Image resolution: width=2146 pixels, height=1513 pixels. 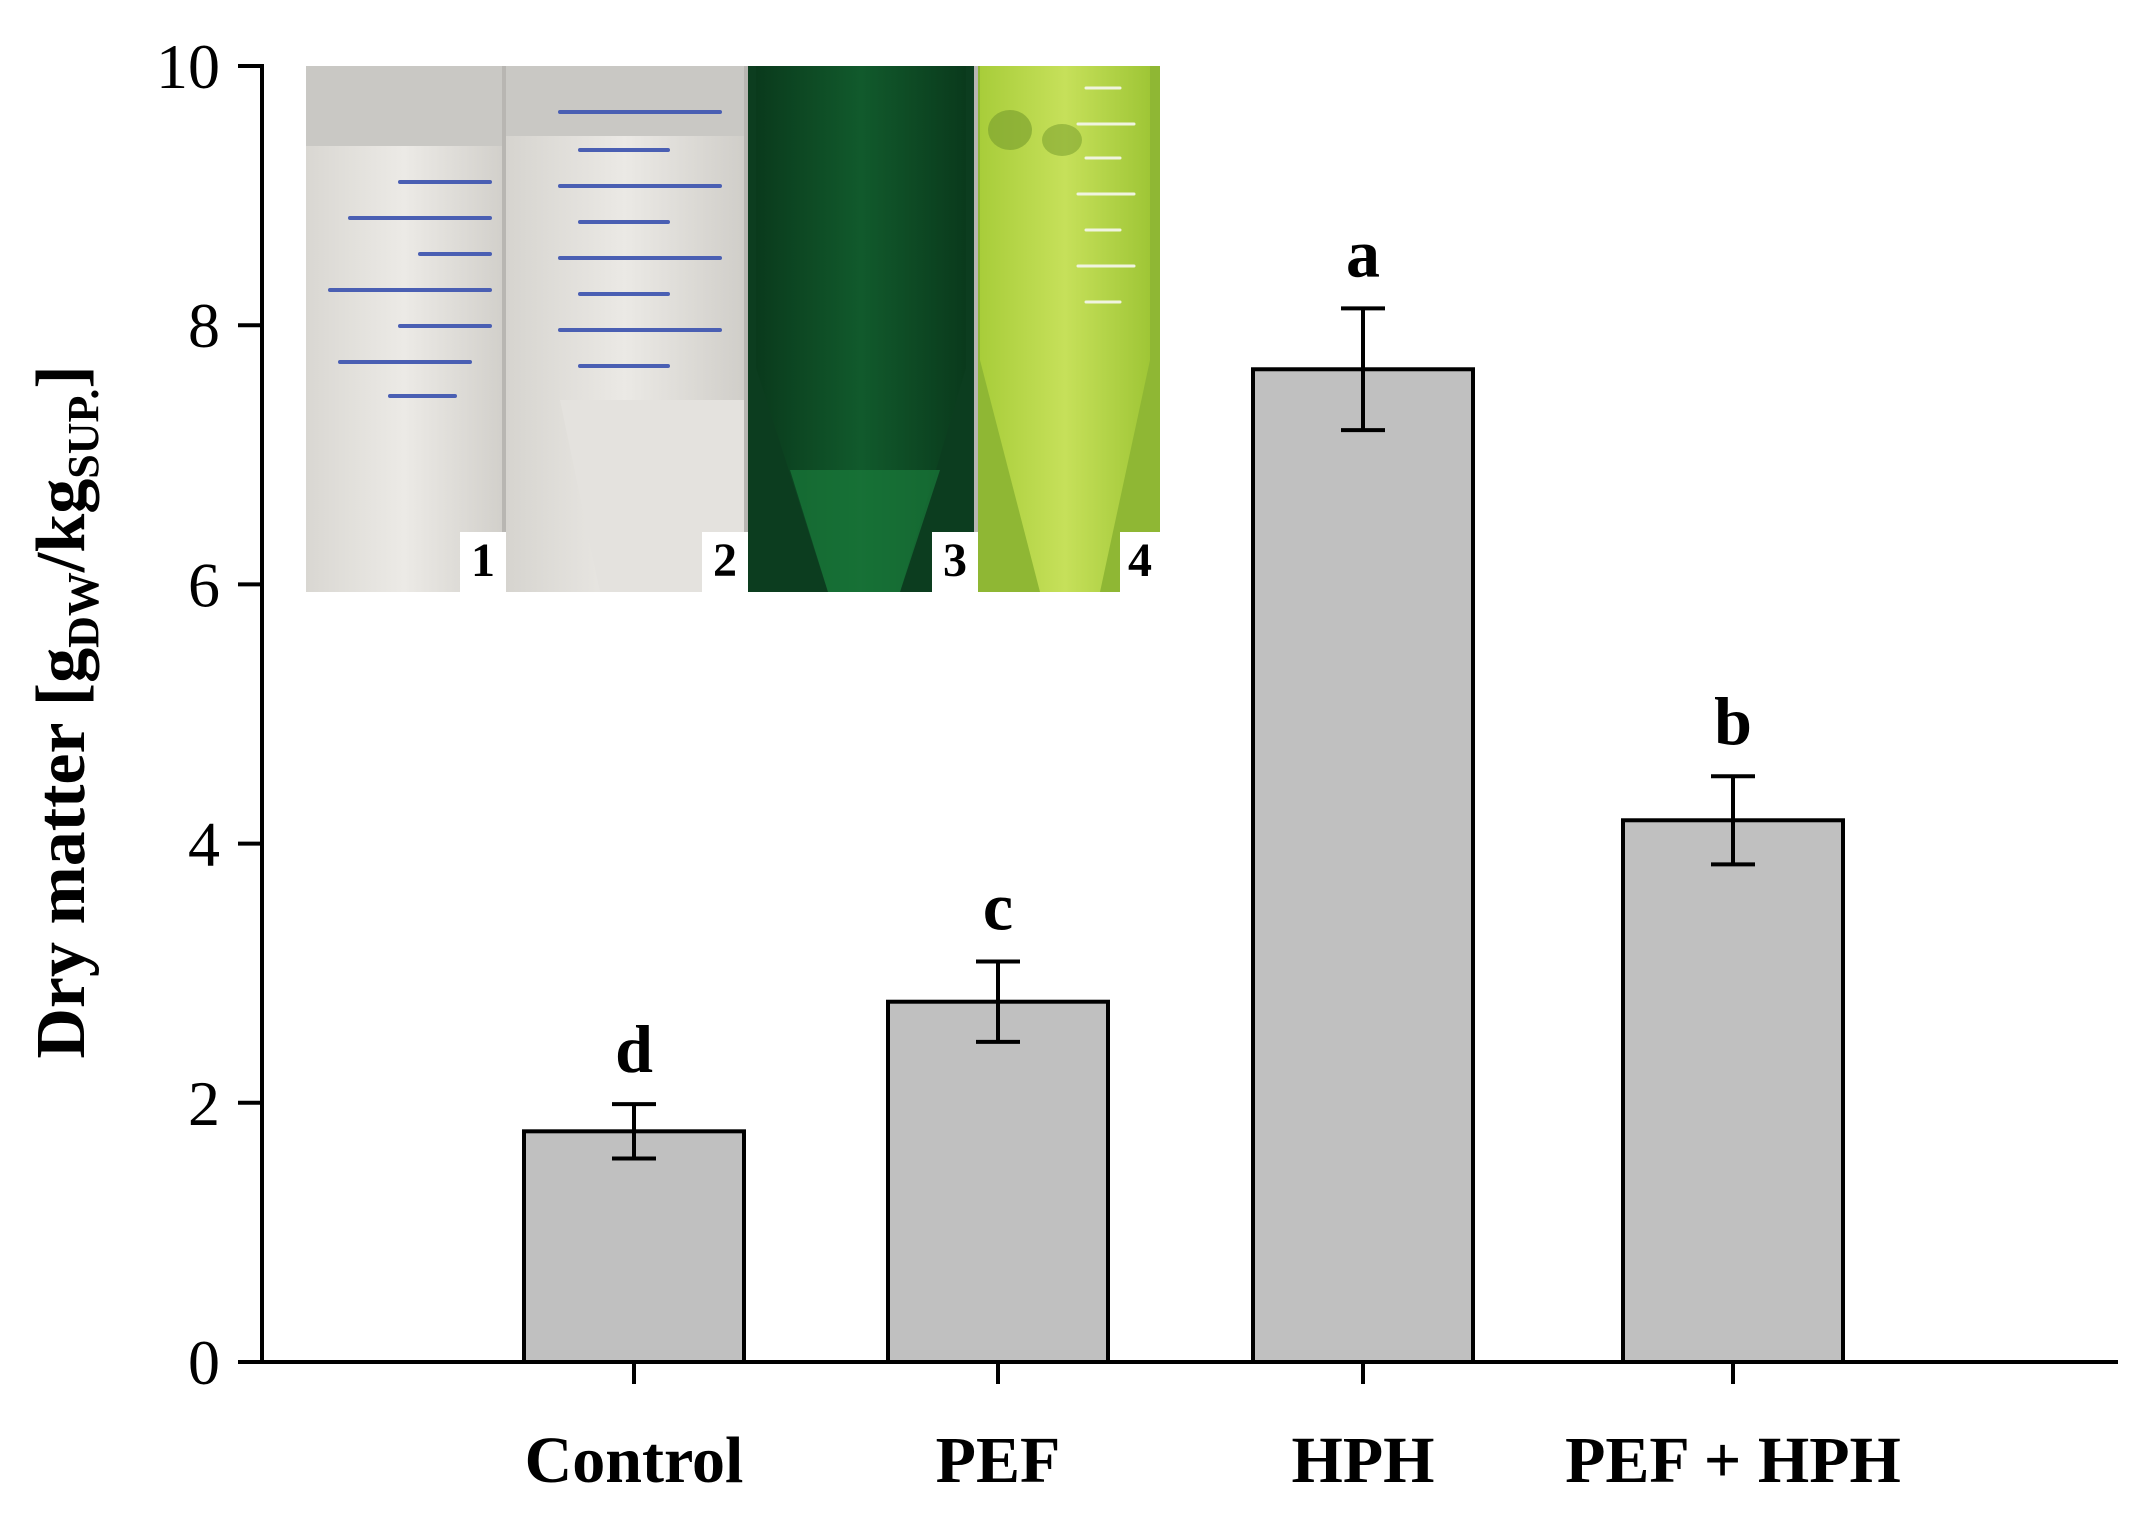 I want to click on y-tick-label: 4, so click(x=204, y=844).